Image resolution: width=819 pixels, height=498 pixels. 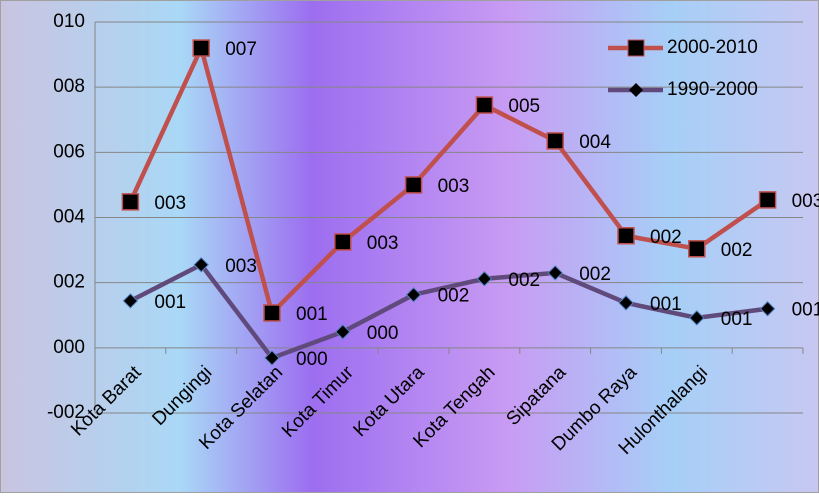 I want to click on legend-label: 1990-2000, so click(x=712, y=89).